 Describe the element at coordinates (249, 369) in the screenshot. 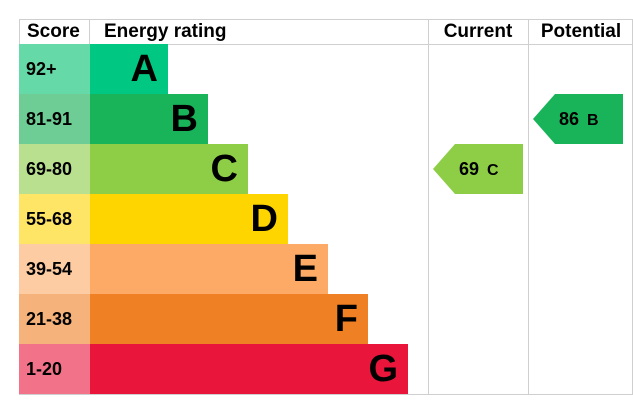

I see `rating-bar-g: G` at that location.